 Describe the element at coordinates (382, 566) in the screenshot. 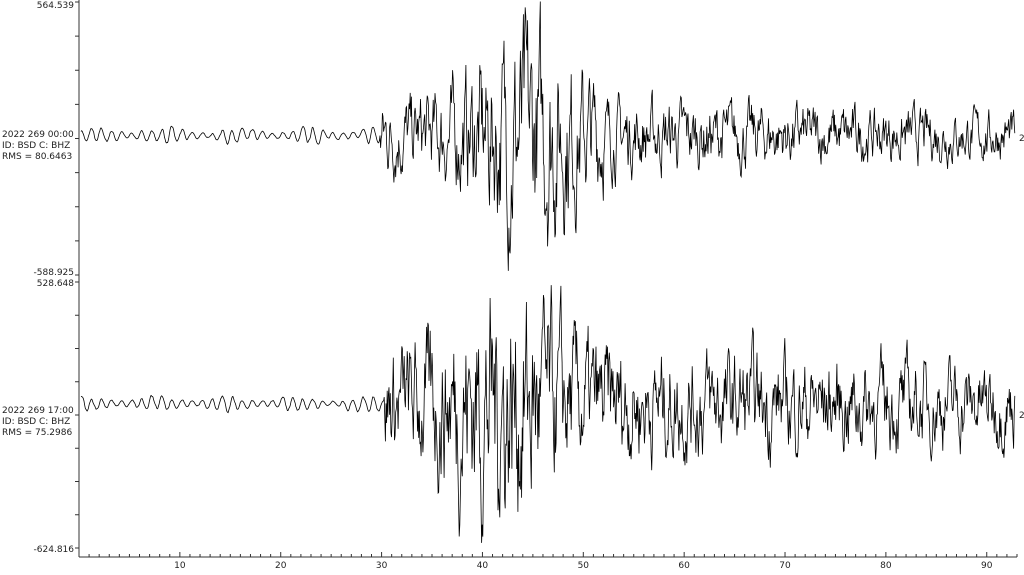

I see `x-tick-label: 30` at that location.